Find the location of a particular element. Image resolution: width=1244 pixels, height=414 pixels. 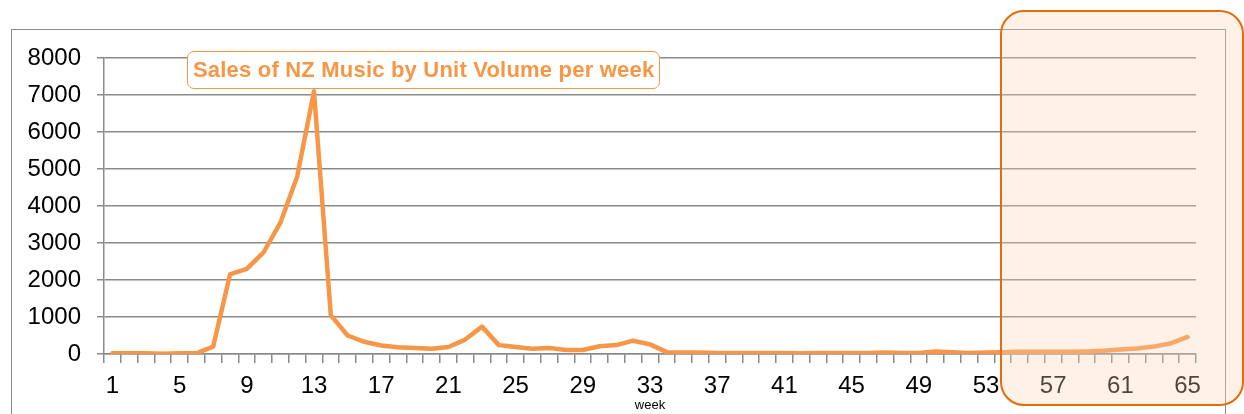

y-tick-label: 1000 is located at coordinates (54, 315).